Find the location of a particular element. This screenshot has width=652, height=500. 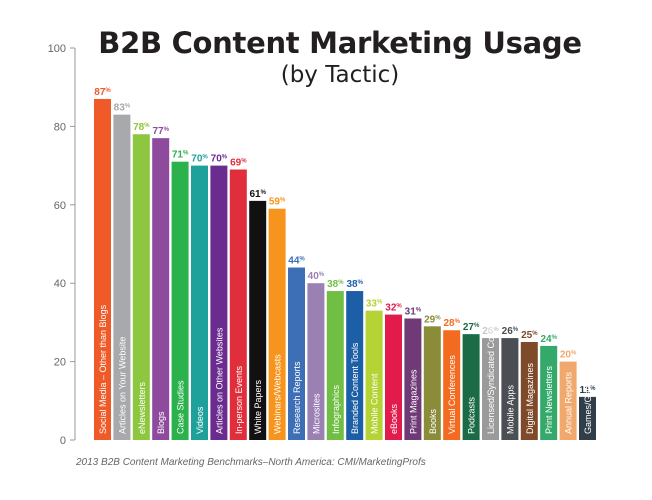

bar-value-label: 87% is located at coordinates (102, 92).